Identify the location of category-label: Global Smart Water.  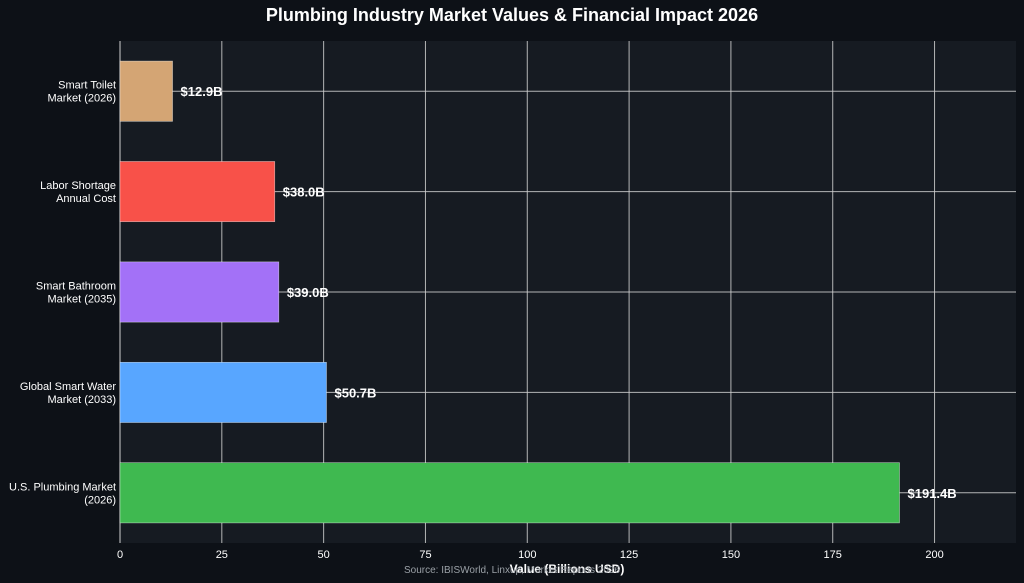
(68, 387).